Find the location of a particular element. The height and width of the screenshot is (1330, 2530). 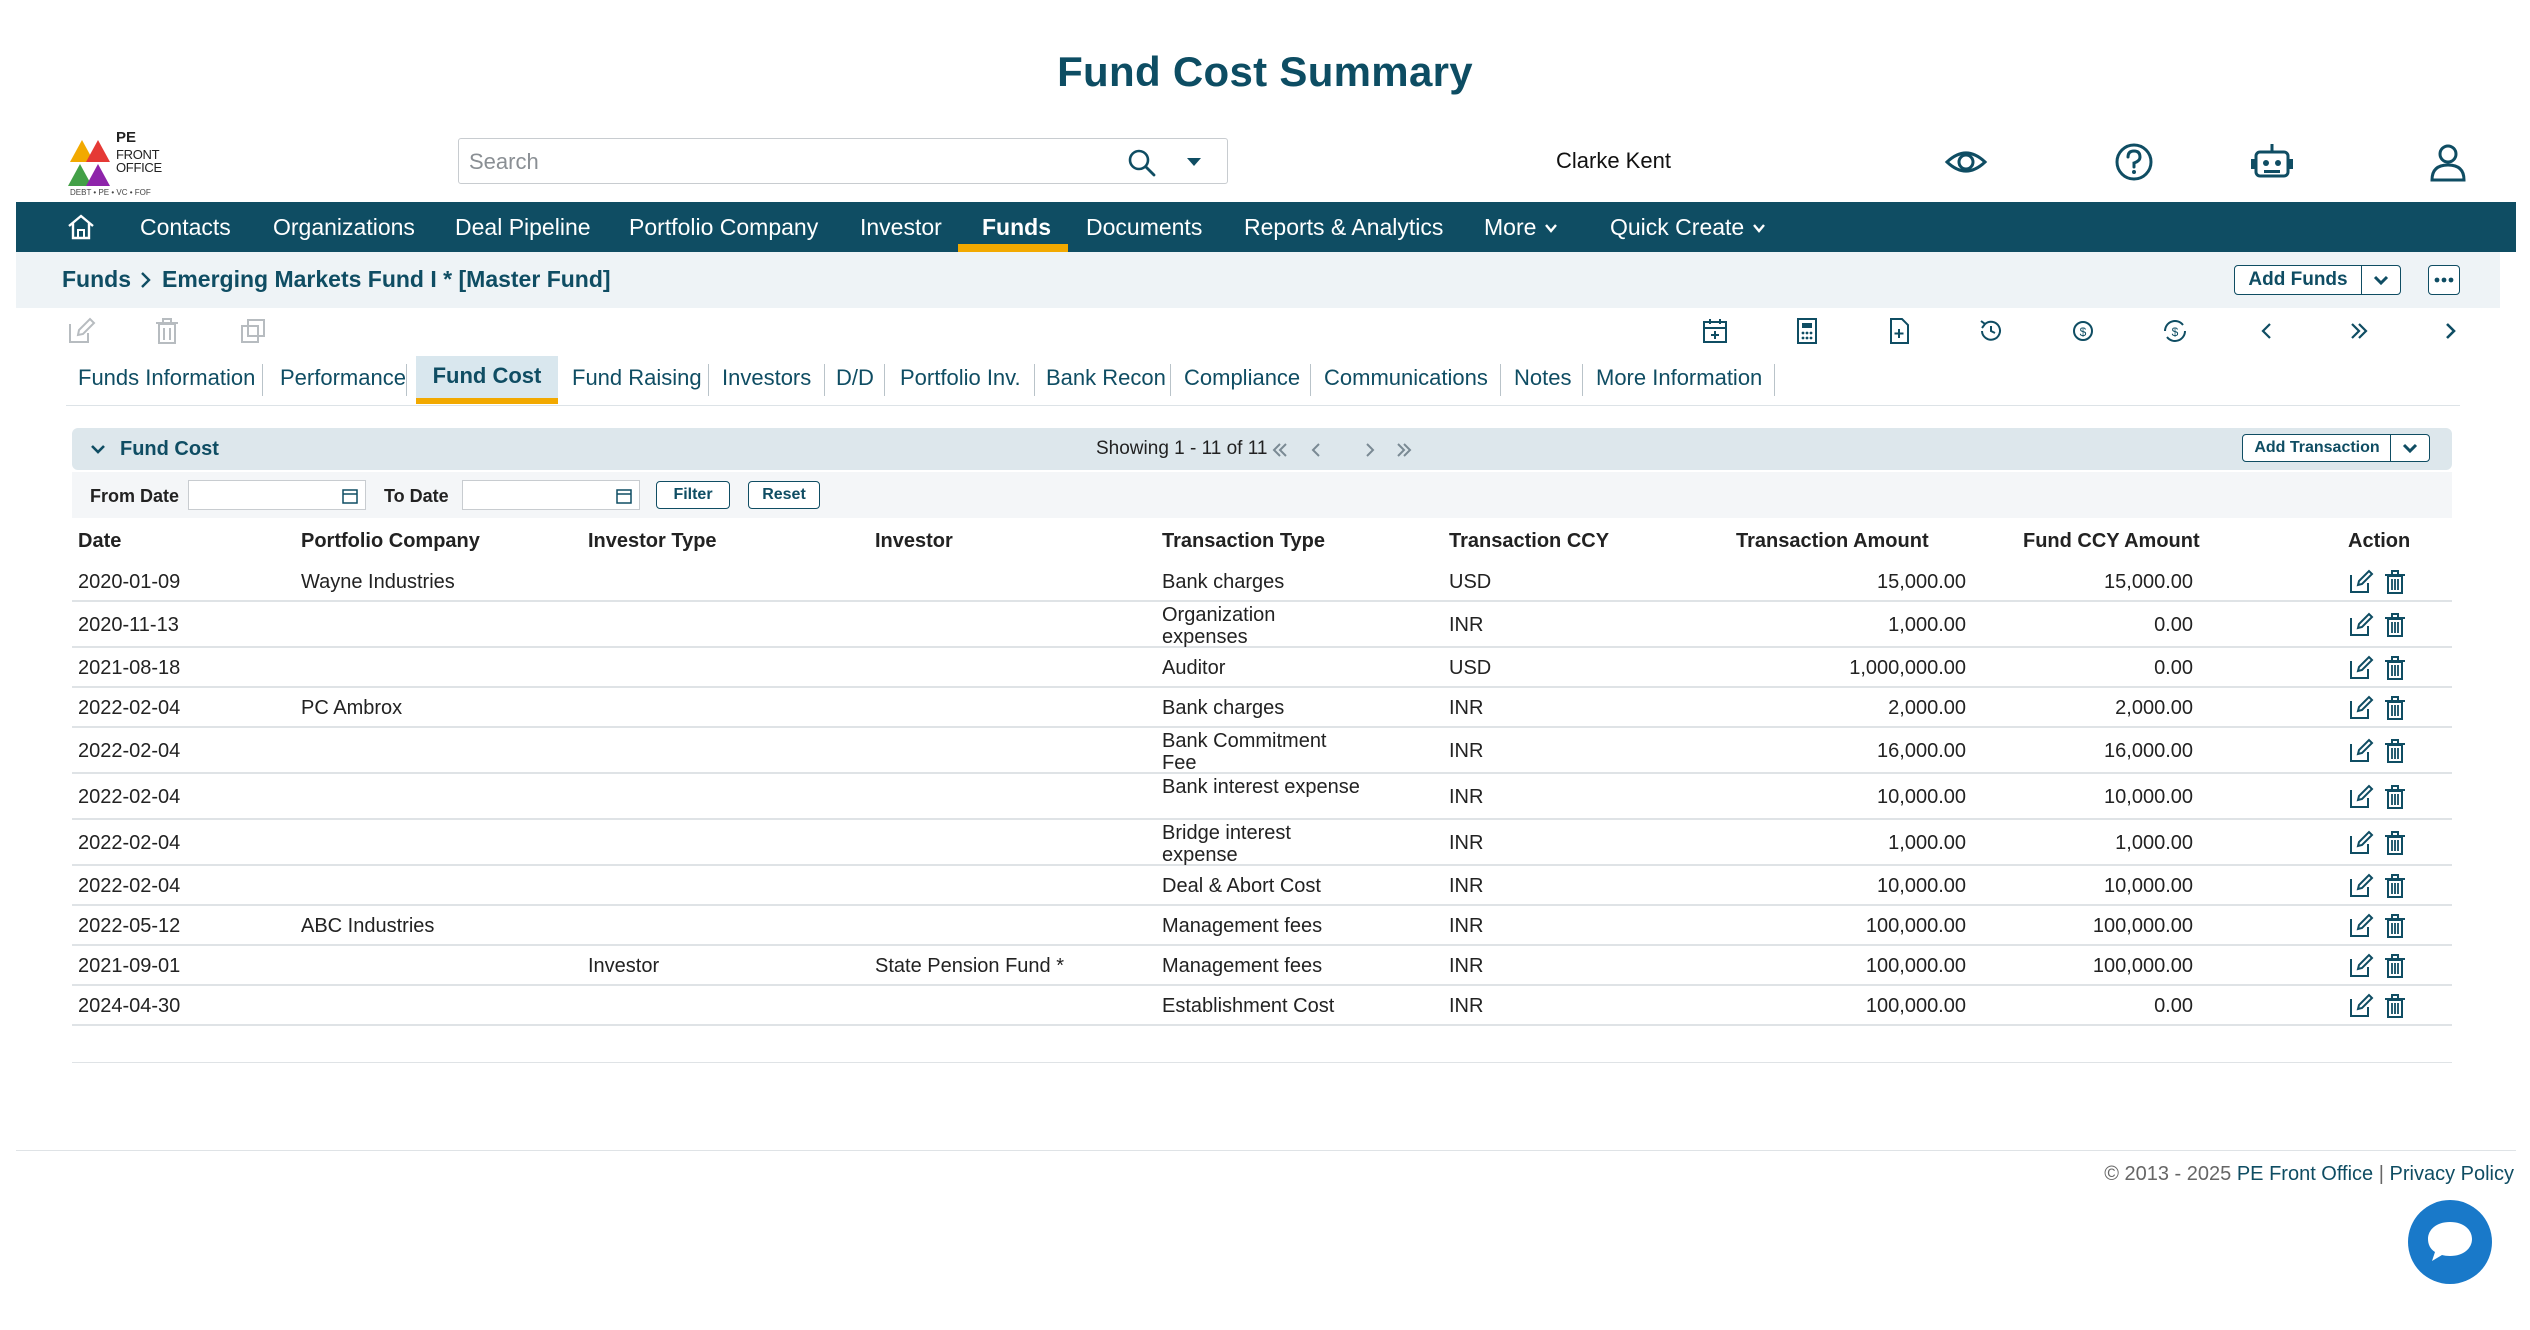

add-transaction-dropdown-button is located at coordinates (2410, 448).